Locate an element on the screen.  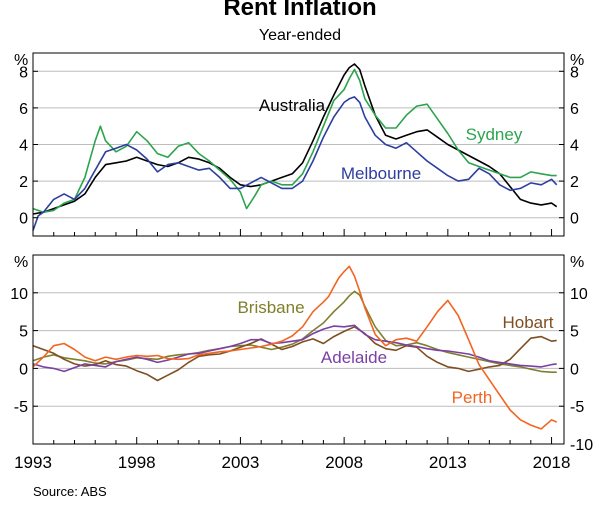
ytick-label-left: 2 is located at coordinates (23, 182).